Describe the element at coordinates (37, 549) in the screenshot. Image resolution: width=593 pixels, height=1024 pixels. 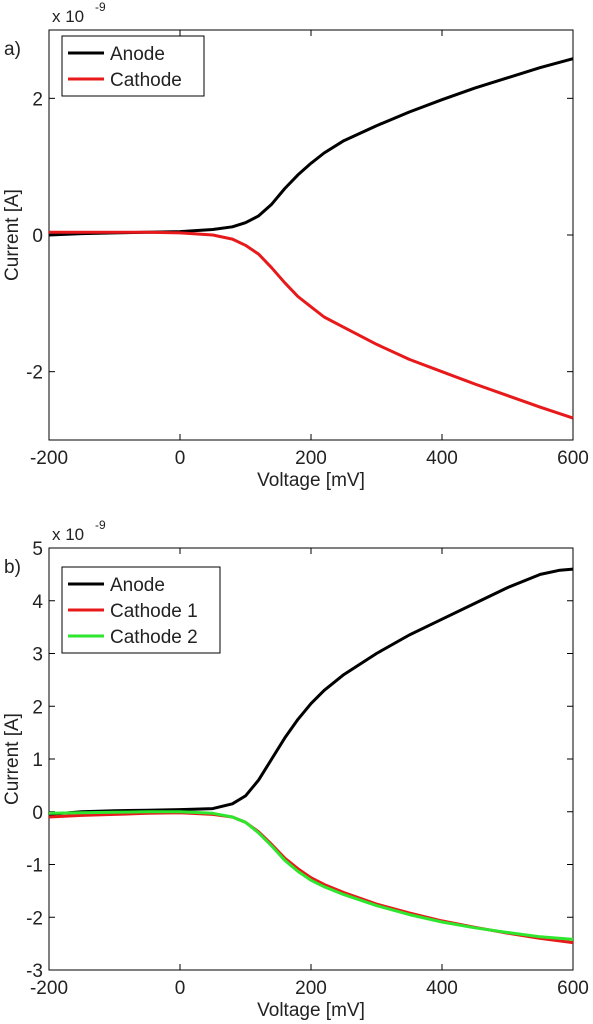
I see `y-tick-label: 5` at that location.